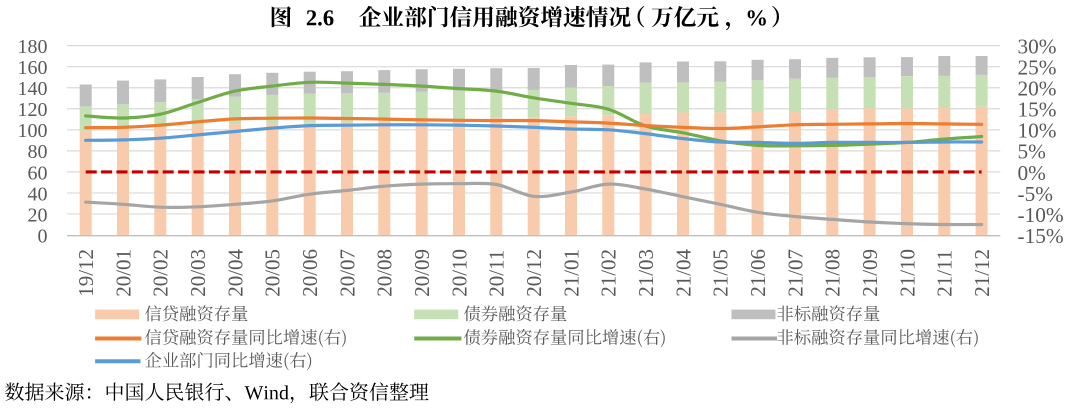 This screenshot has height=414, width=1080. What do you see at coordinates (870, 273) in the screenshot?
I see `svg-text: 21/09` at bounding box center [870, 273].